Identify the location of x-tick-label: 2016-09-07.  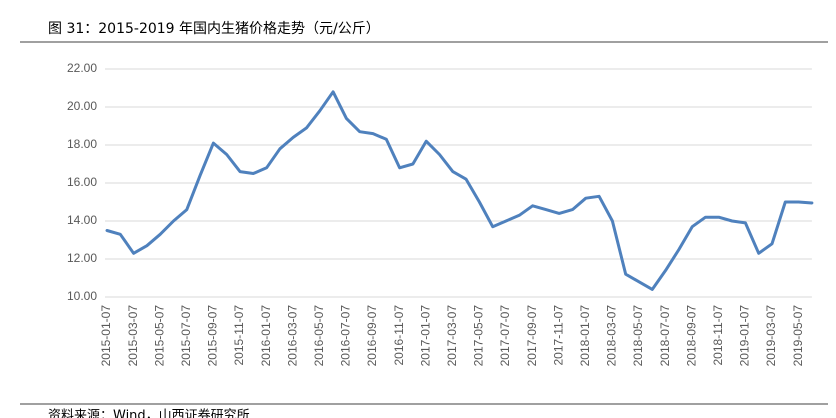
(372, 336).